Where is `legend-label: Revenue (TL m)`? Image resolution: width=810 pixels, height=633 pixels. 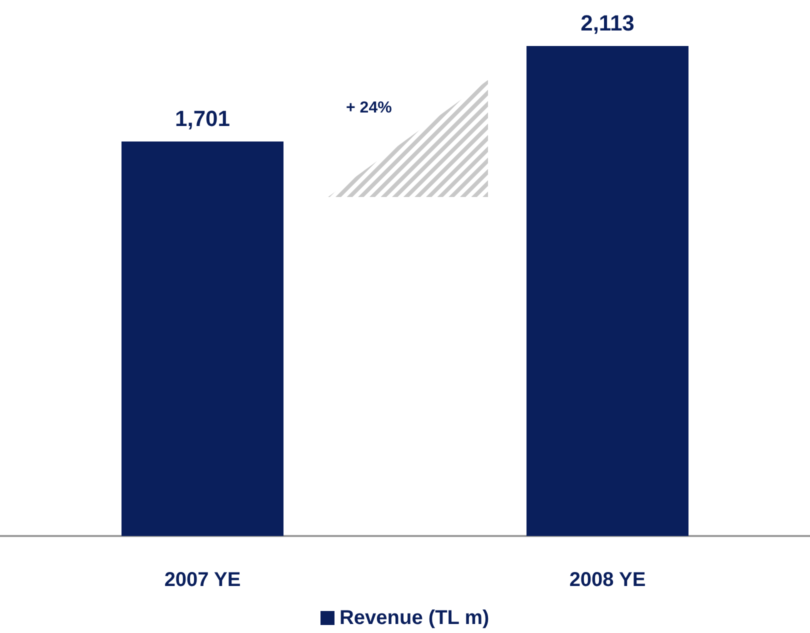
legend-label: Revenue (TL m) is located at coordinates (414, 618).